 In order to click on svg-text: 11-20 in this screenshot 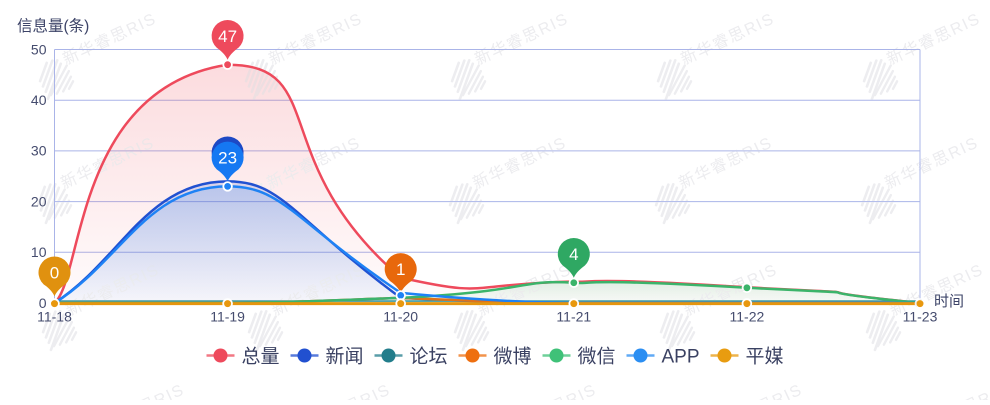, I will do `click(400, 317)`.